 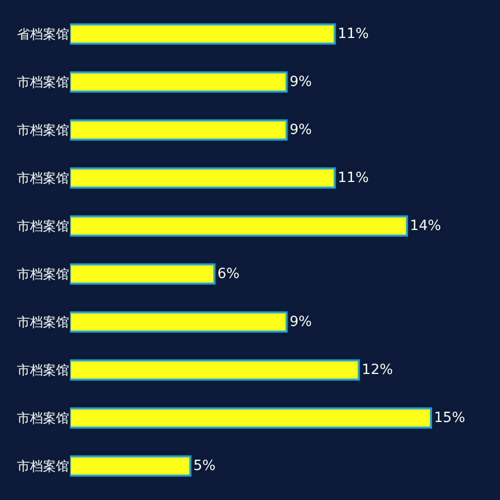 I want to click on y-tick-label: 省档案馆, so click(x=43, y=34).